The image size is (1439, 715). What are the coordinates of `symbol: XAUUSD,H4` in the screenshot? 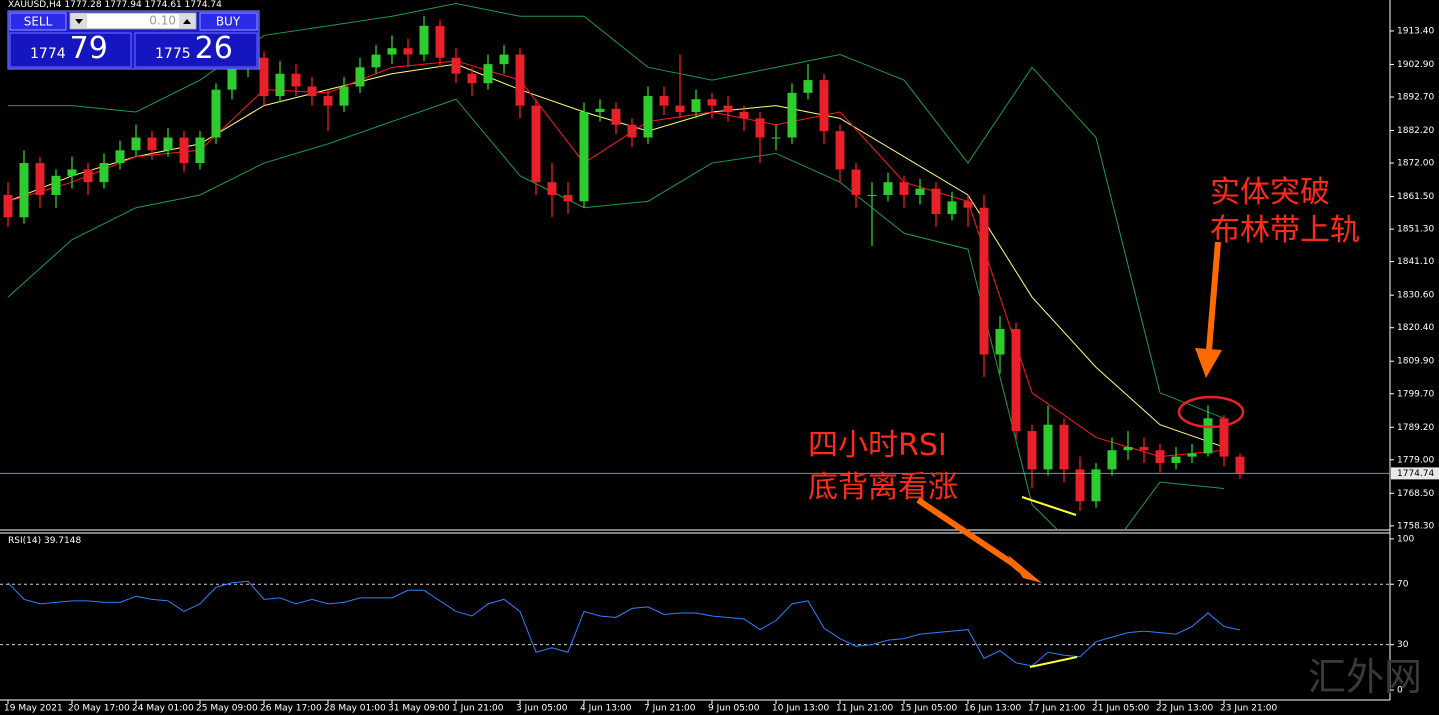 It's located at (35, 5).